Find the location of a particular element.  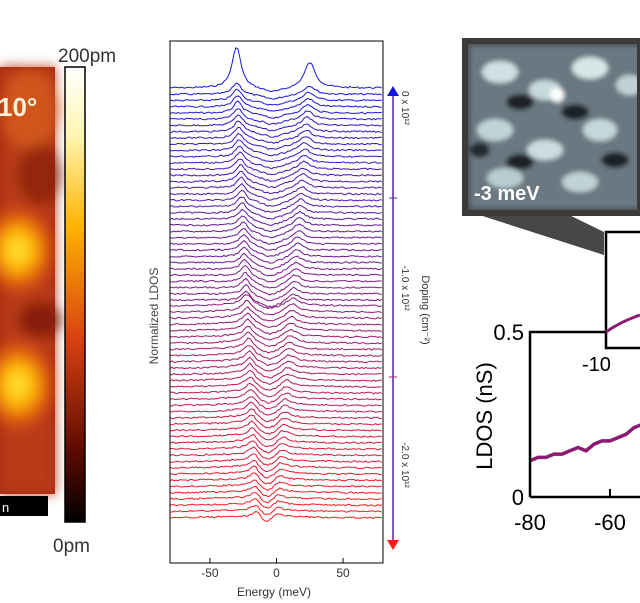

ldos-x-tick-label: -60 is located at coordinates (610, 522).